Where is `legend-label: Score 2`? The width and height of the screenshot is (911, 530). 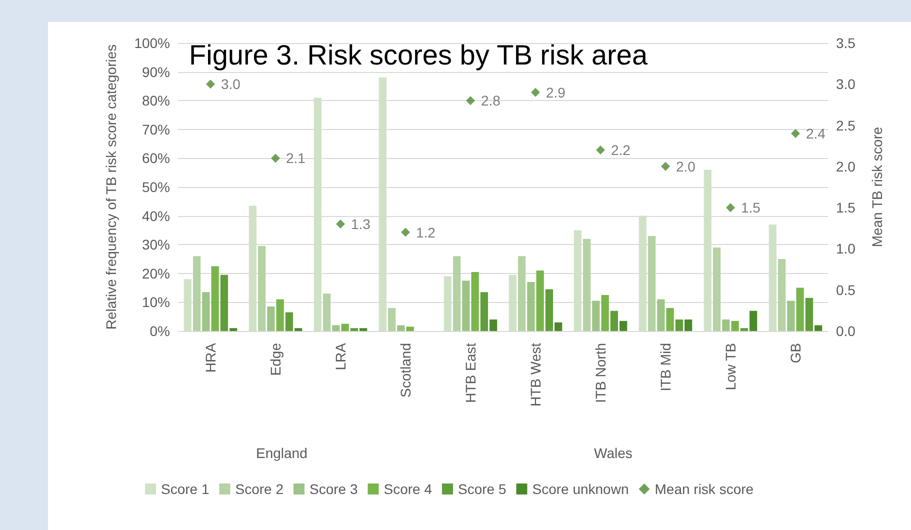
legend-label: Score 2 is located at coordinates (259, 489).